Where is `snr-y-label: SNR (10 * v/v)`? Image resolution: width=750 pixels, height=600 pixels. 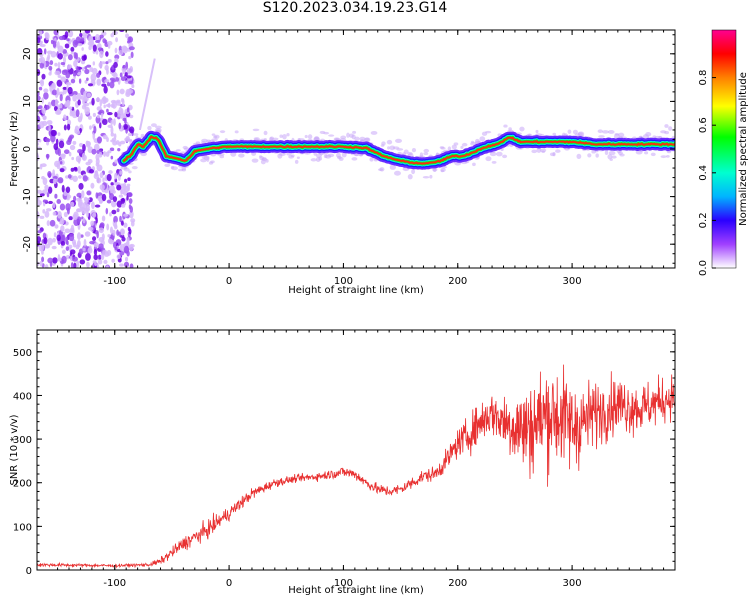 snr-y-label: SNR (10 * v/v) is located at coordinates (14, 449).